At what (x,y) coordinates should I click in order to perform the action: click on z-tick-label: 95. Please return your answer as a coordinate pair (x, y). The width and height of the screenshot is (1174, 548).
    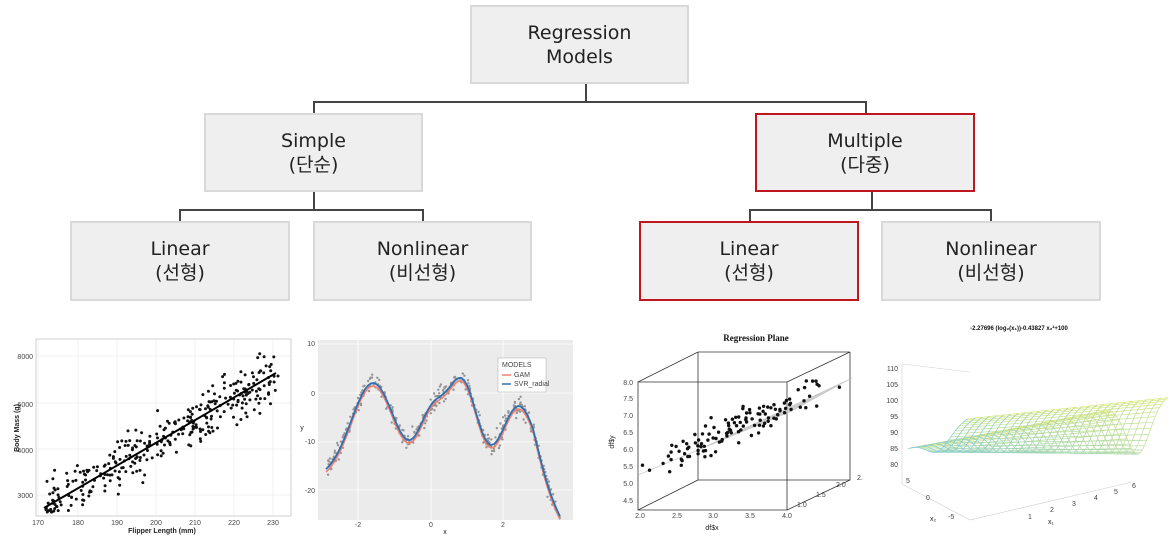
    Looking at the image, I should click on (894, 417).